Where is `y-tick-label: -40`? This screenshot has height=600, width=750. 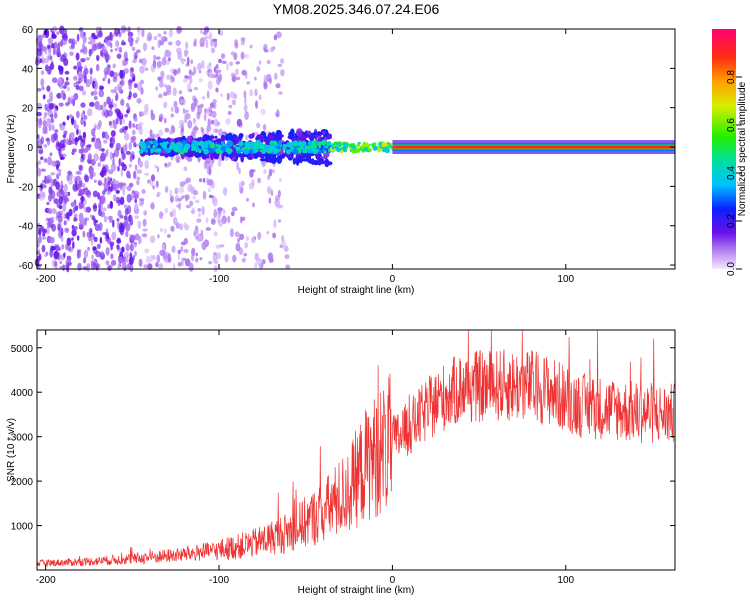
y-tick-label: -40 is located at coordinates (26, 227).